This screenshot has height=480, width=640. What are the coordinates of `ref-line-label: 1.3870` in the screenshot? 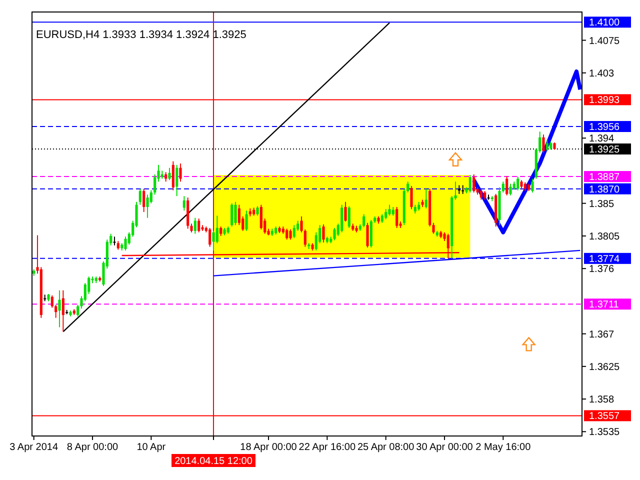 It's located at (604, 190).